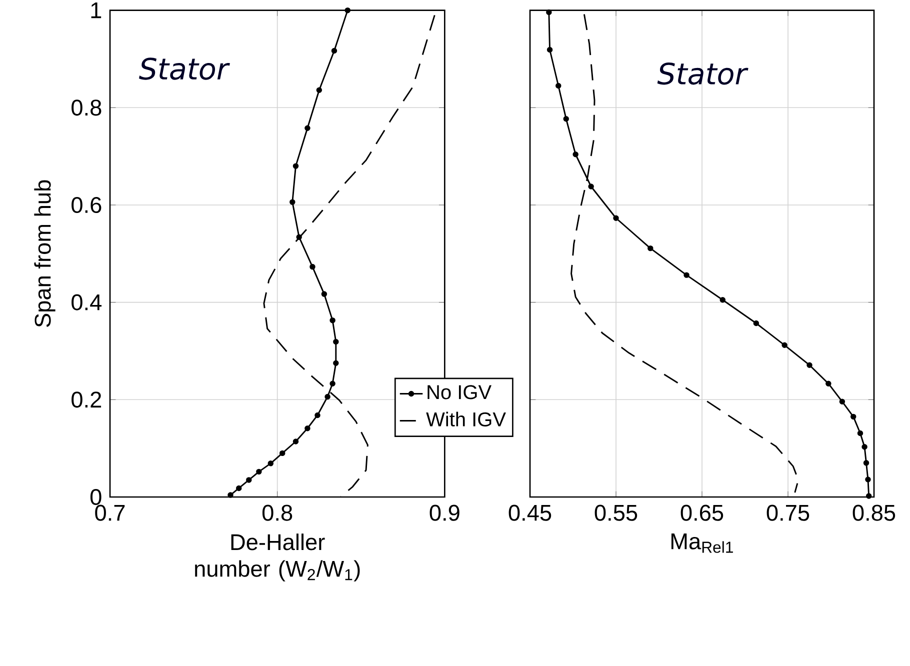  Describe the element at coordinates (96, 10) in the screenshot. I see `y-tick-label: 1` at that location.